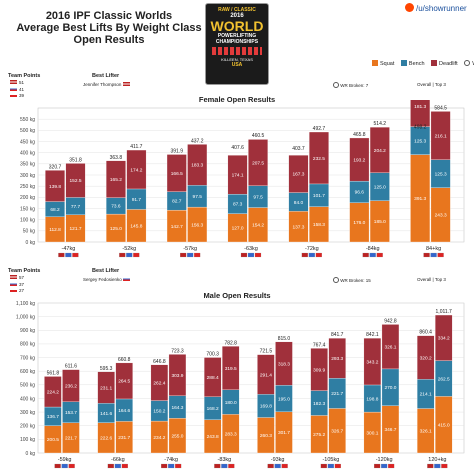  Describe the element at coordinates (284, 399) in the screenshot. I see `bar-value-label: 195.0` at that location.